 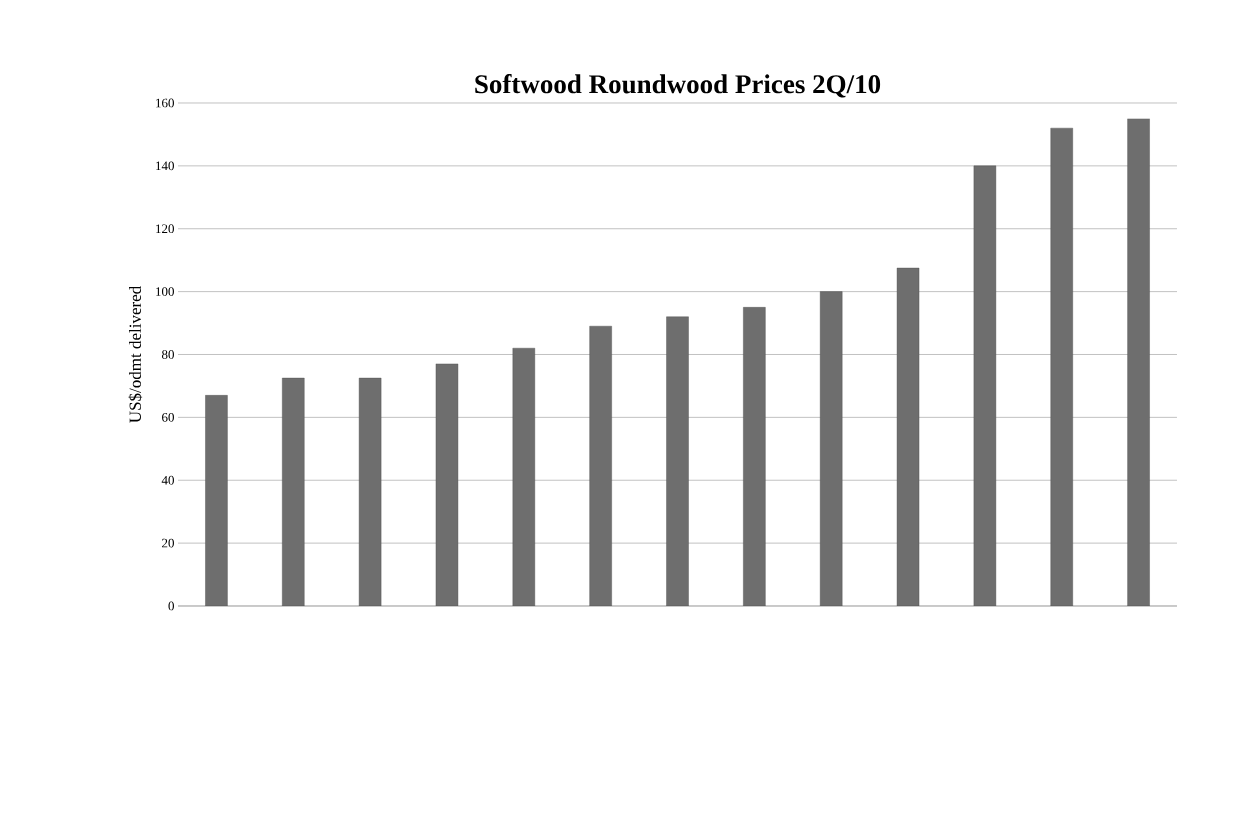 What do you see at coordinates (167, 354) in the screenshot?
I see `y-tick-label: 80` at bounding box center [167, 354].